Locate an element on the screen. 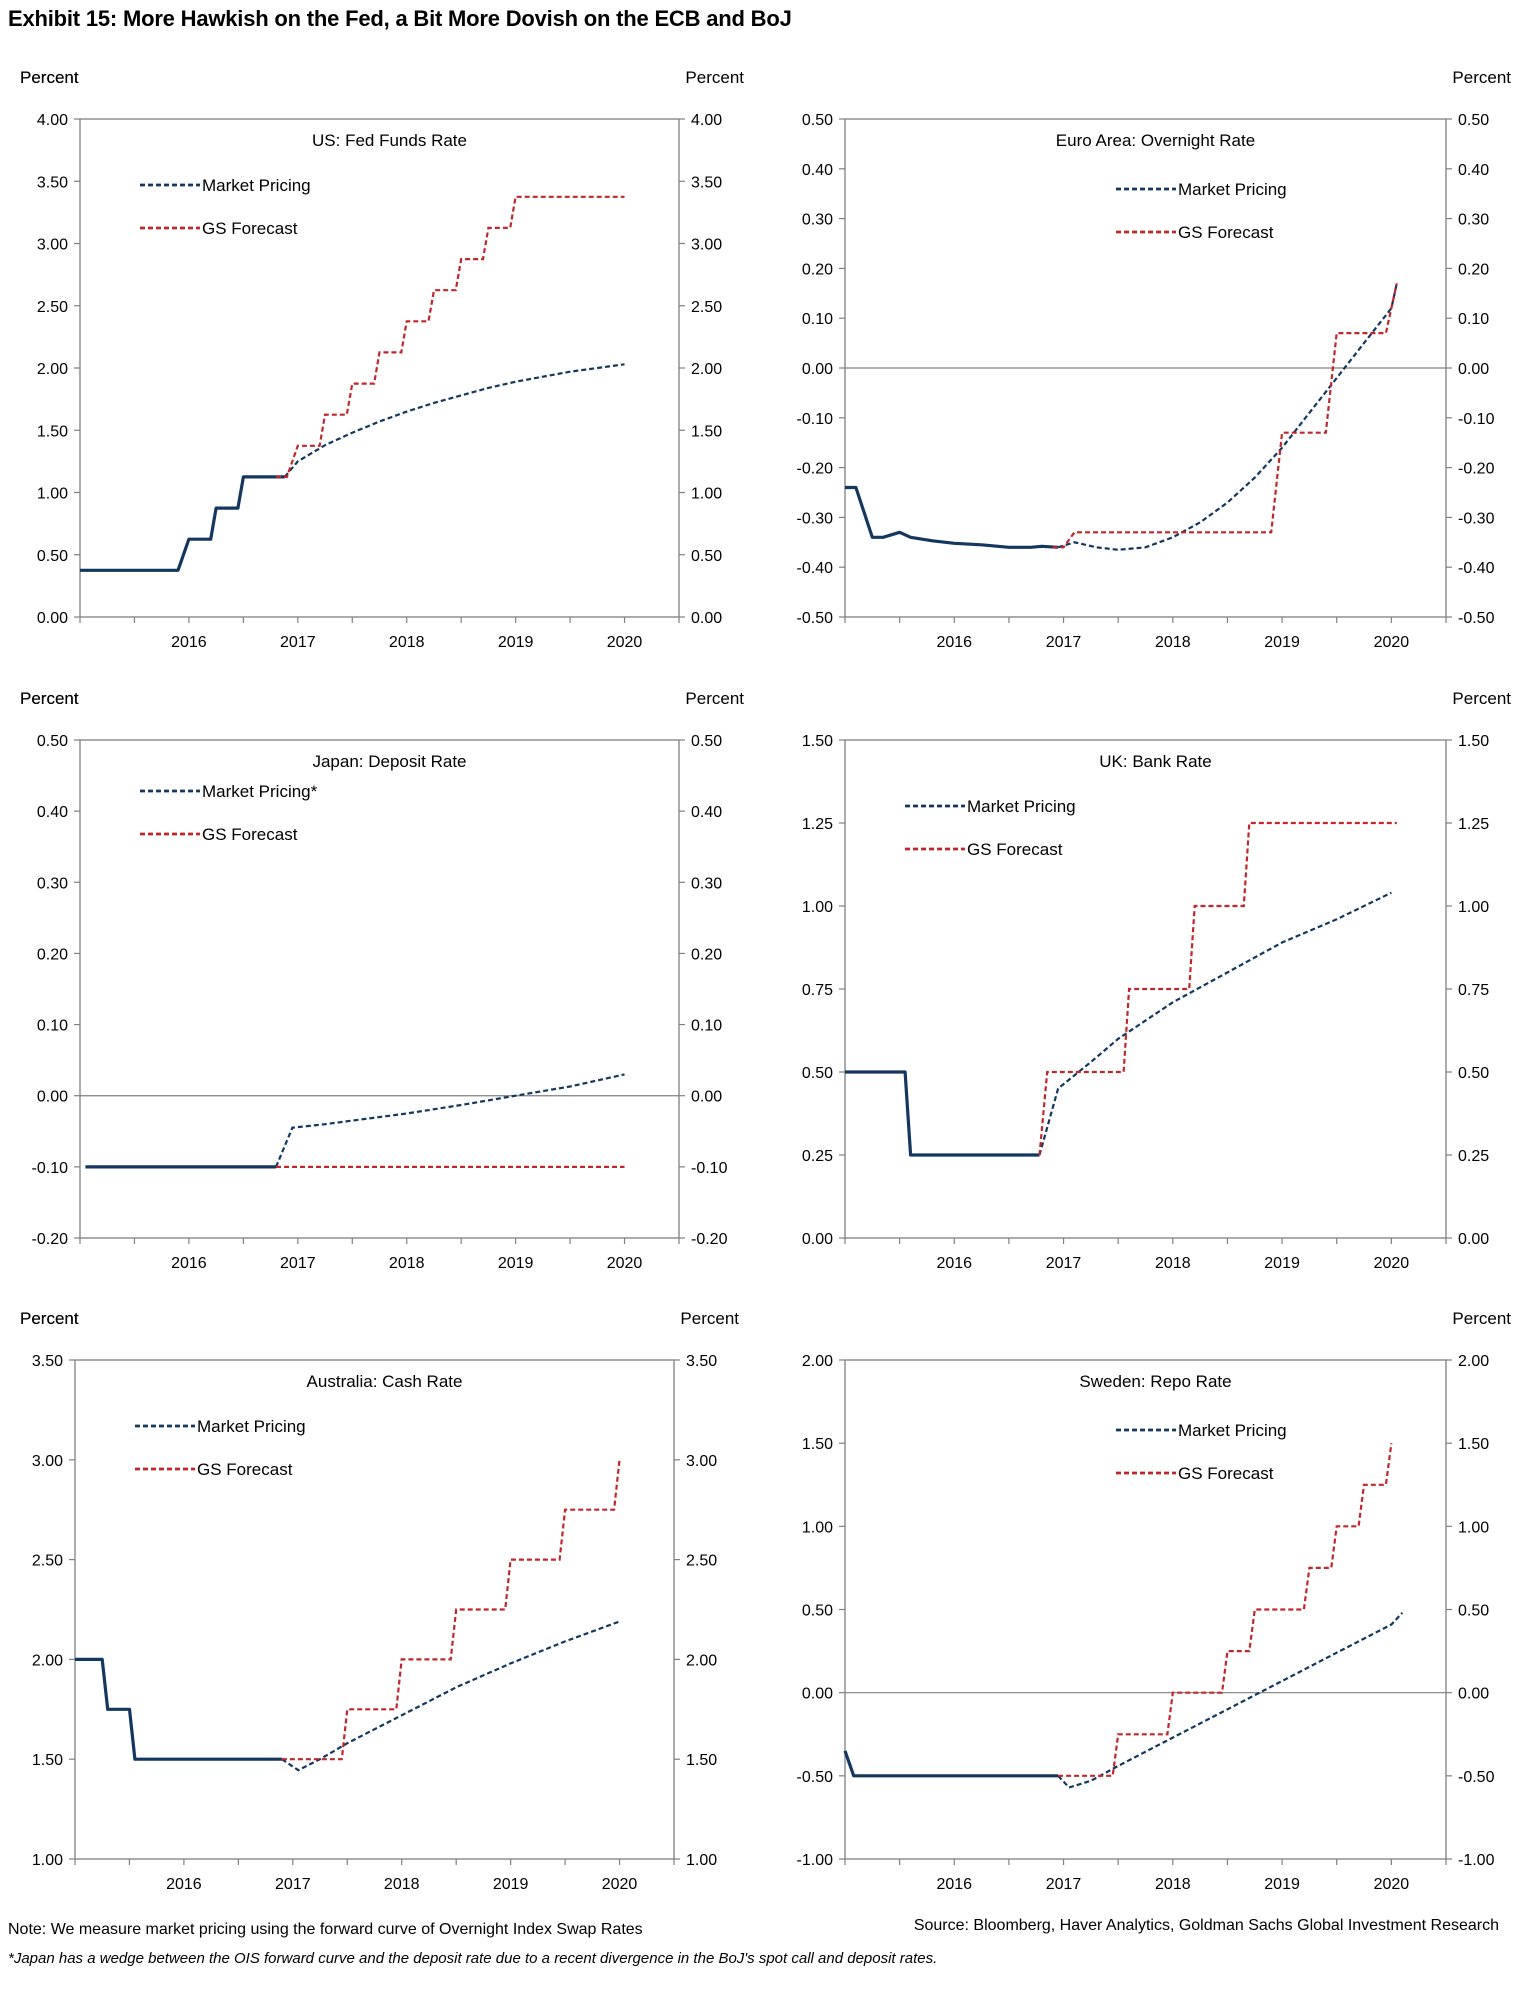  y-tick-label-left: 3.50 is located at coordinates (47, 1361).